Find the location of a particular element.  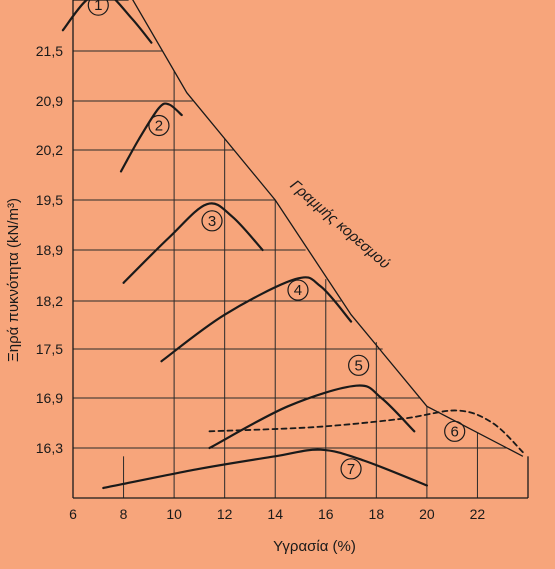

y-tick-label: 17,5 is located at coordinates (49, 349).